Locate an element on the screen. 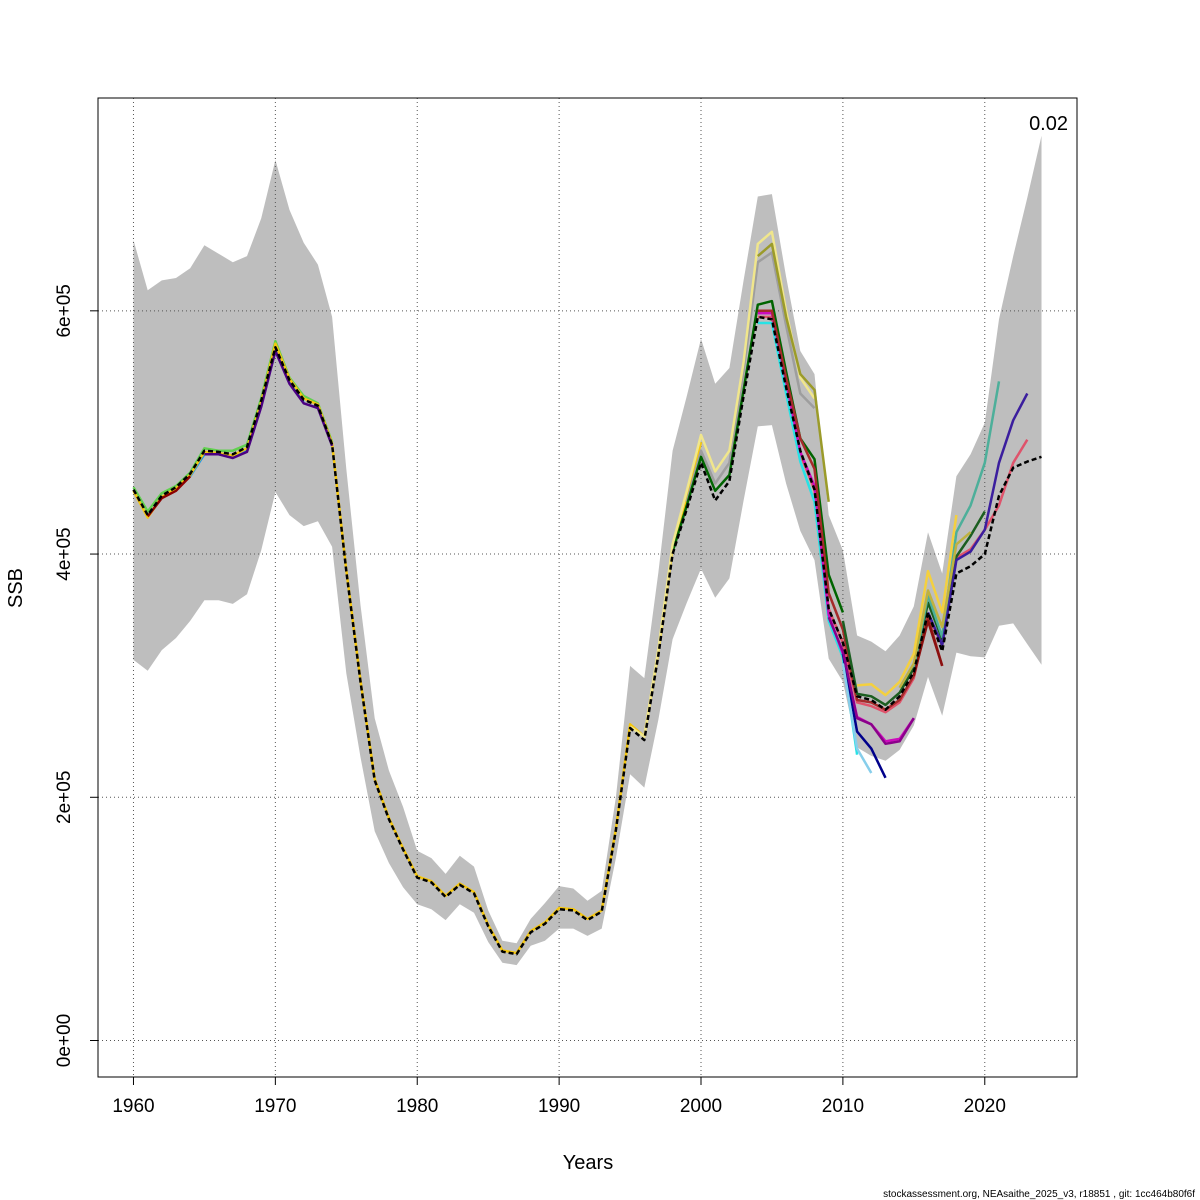  chart-annotation: 0.02 is located at coordinates (1048, 124).